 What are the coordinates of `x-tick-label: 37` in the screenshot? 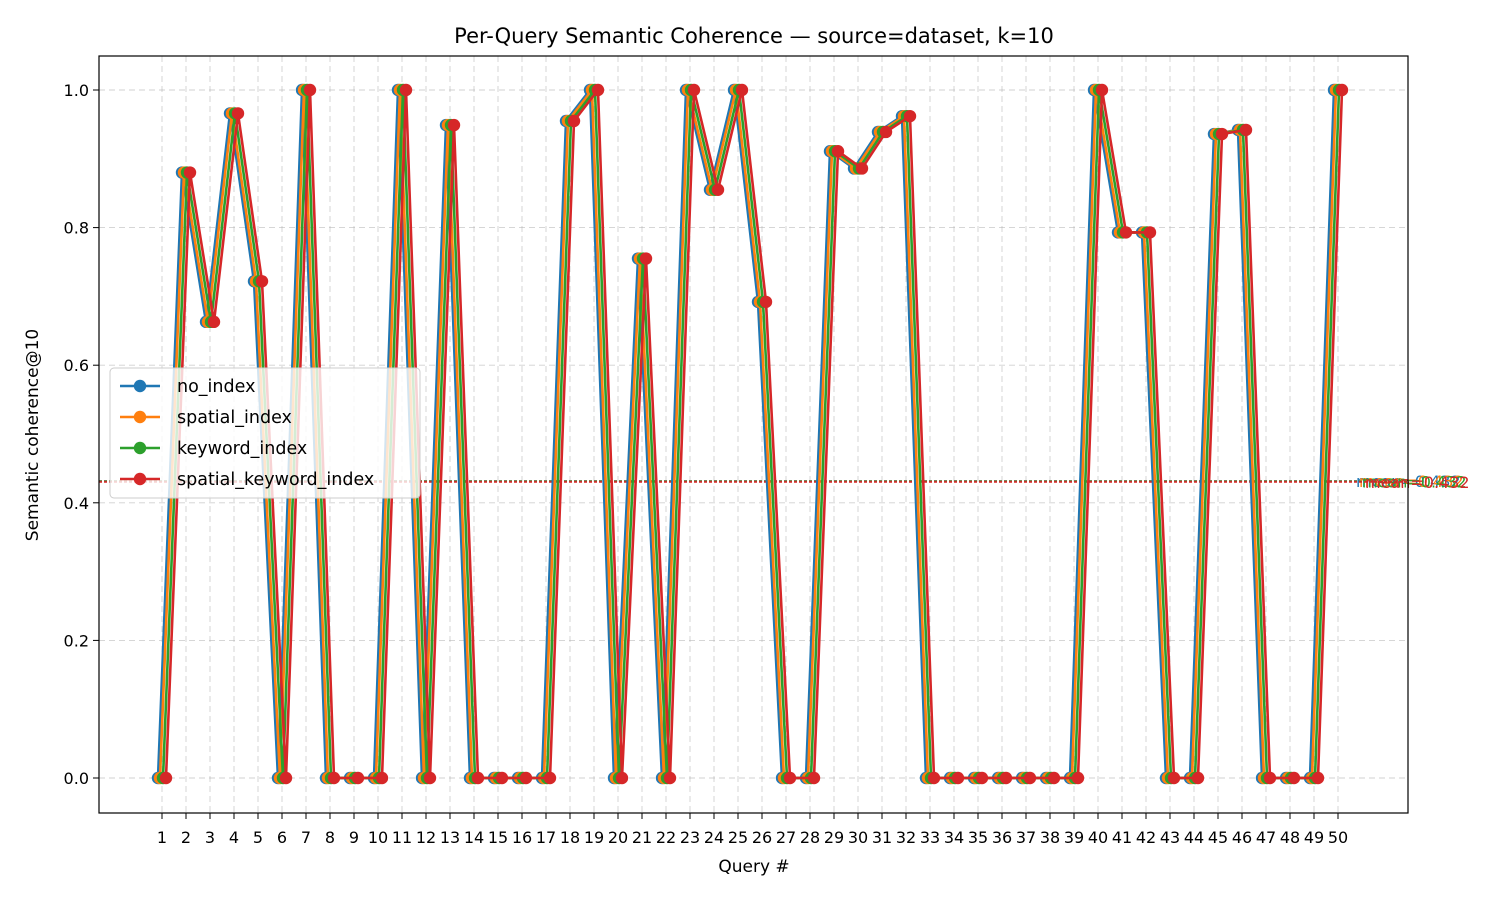 It's located at (1026, 837).